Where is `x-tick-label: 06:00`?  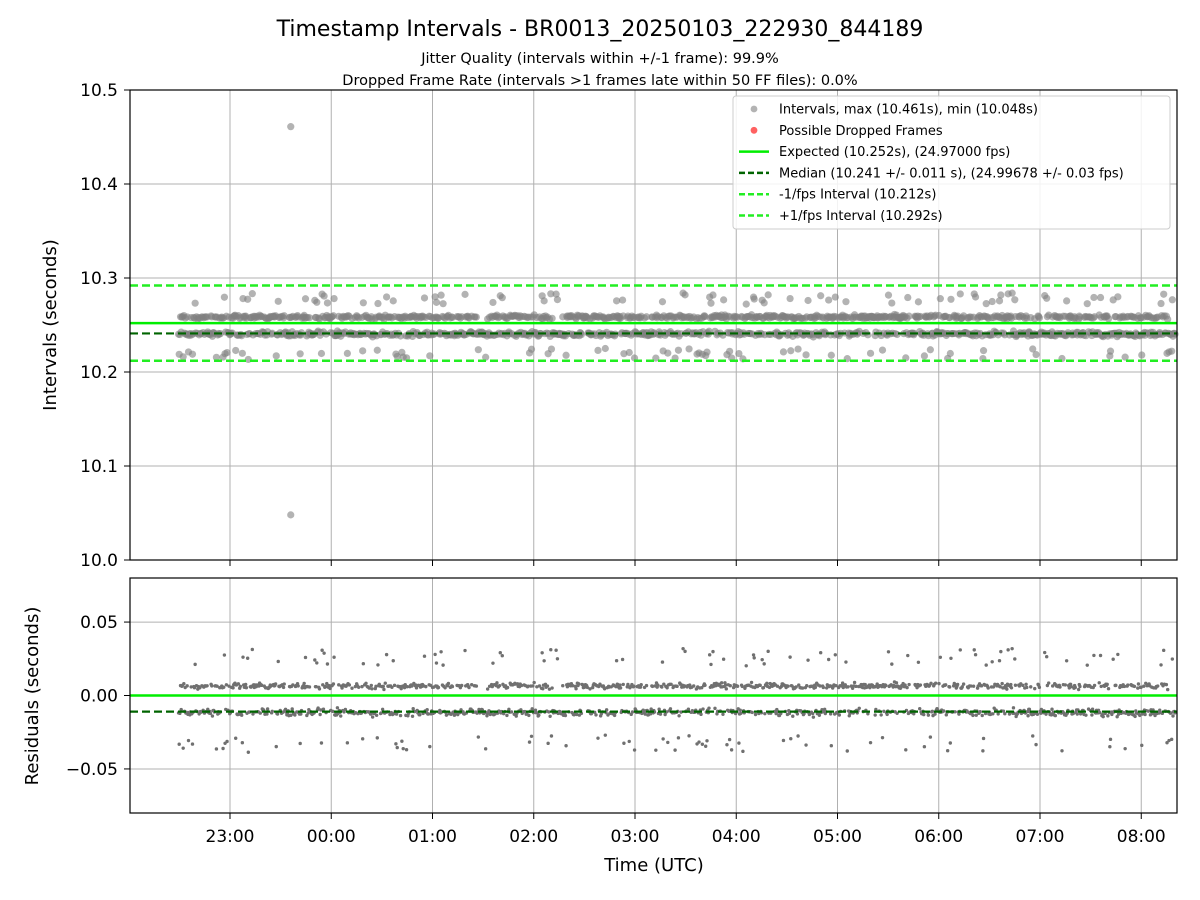 x-tick-label: 06:00 is located at coordinates (938, 837).